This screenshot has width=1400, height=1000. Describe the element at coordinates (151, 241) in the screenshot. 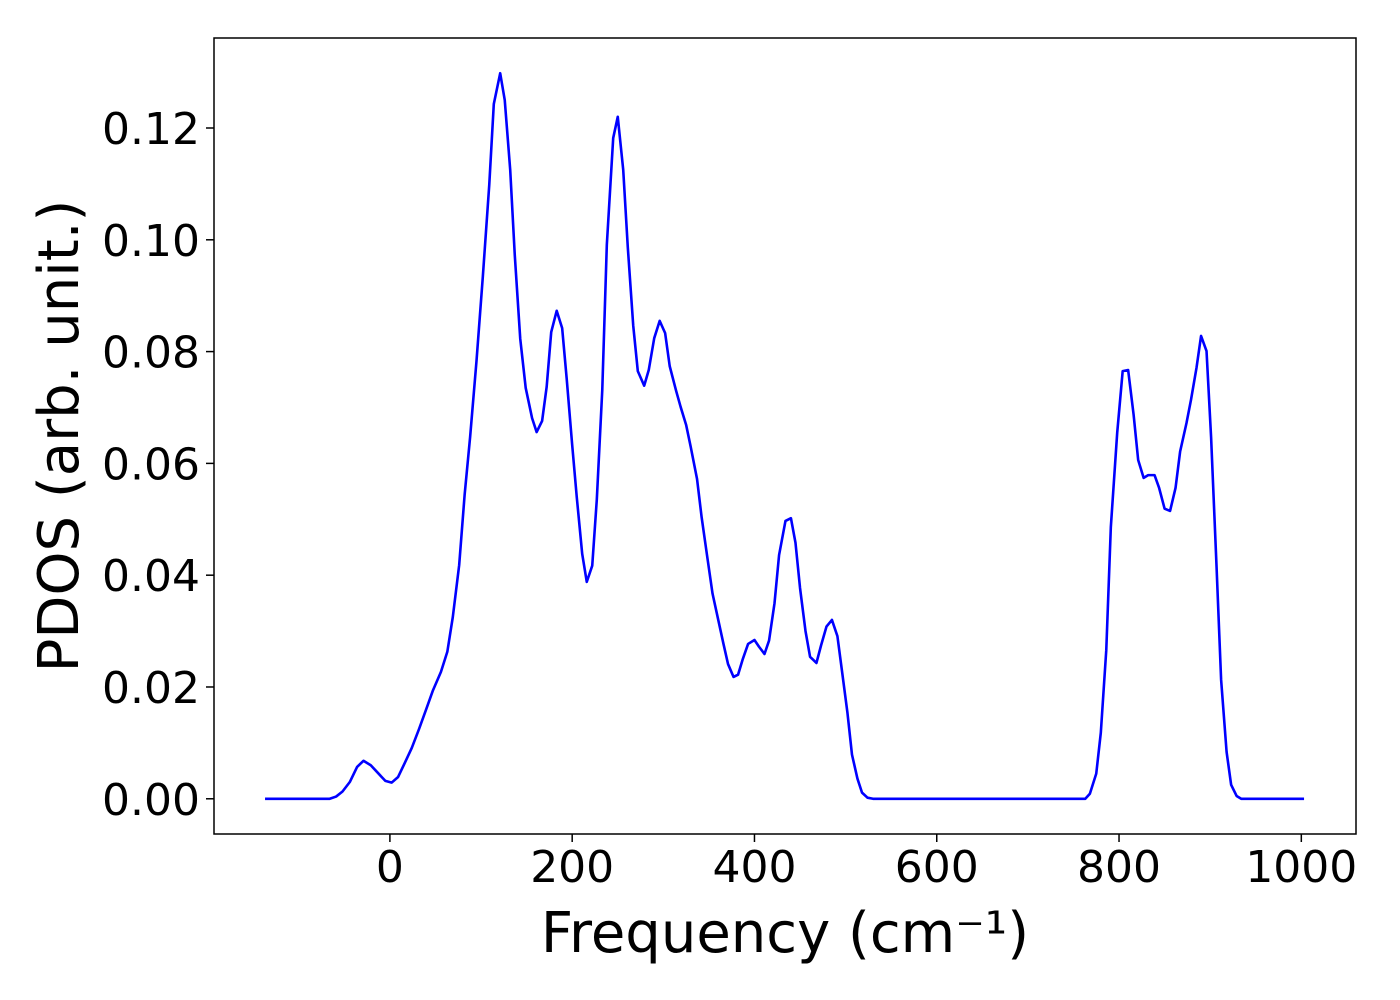

I see `y-tick-label: 0.10` at that location.